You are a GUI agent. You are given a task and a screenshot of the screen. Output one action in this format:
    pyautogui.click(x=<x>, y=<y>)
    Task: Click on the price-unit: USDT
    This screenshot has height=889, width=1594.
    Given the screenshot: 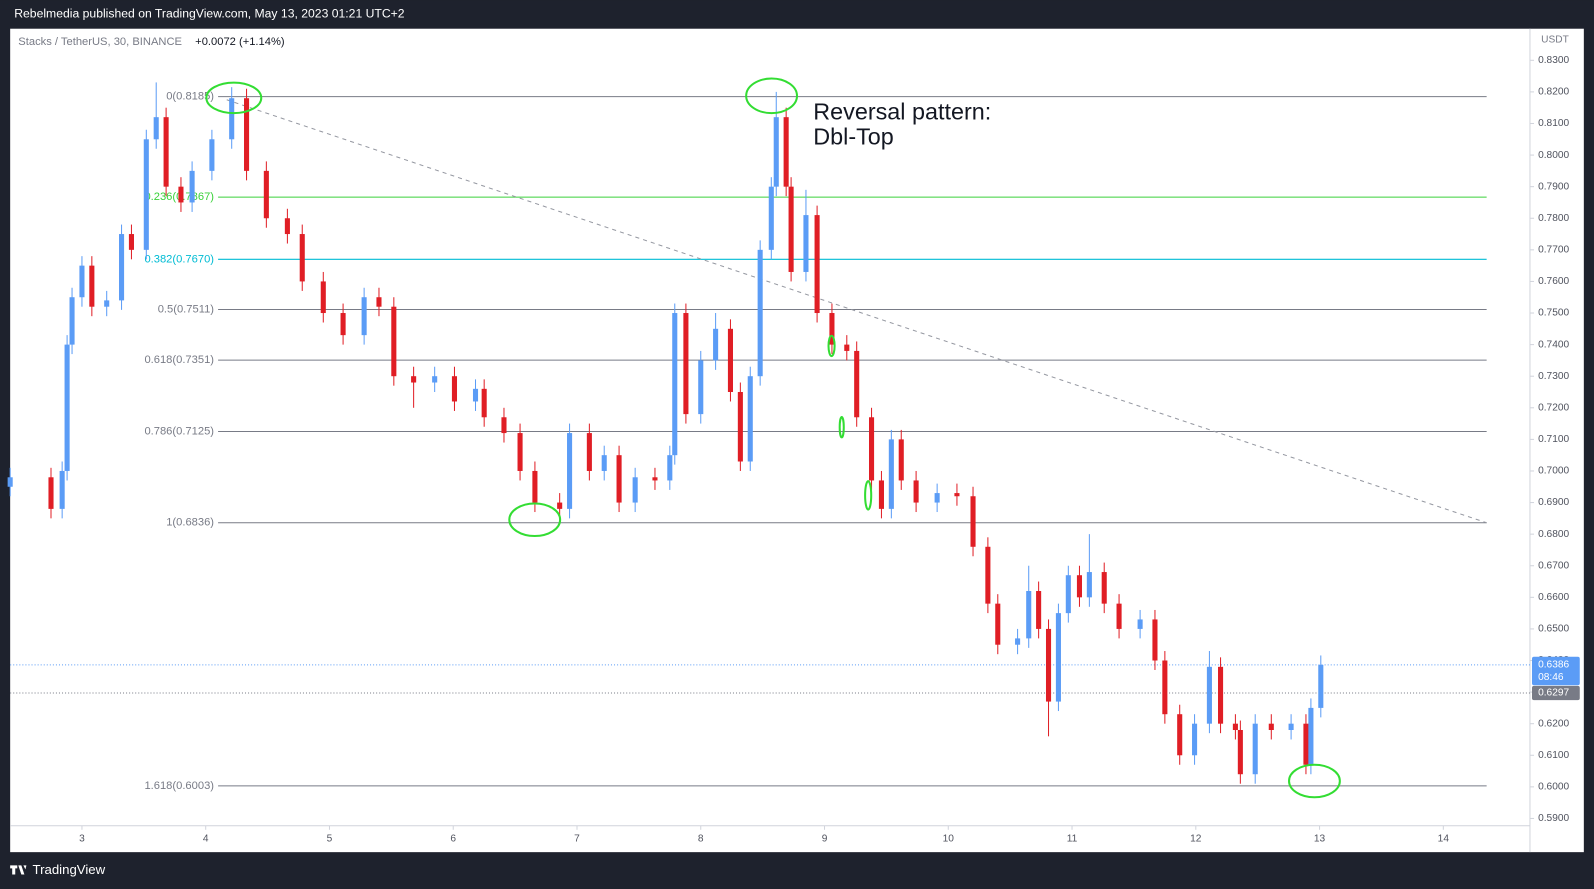 What is the action you would take?
    pyautogui.click(x=1555, y=40)
    